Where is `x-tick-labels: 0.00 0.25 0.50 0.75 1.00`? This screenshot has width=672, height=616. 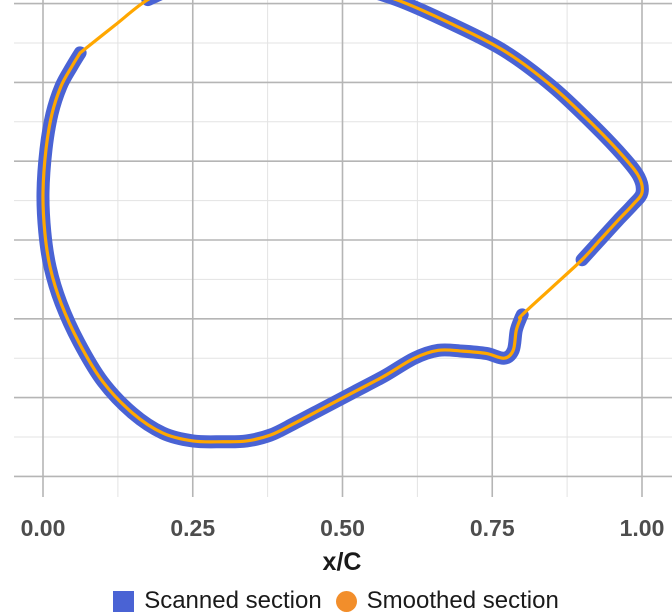
x-tick-labels: 0.00 0.25 0.50 0.75 1.00 is located at coordinates (343, 528).